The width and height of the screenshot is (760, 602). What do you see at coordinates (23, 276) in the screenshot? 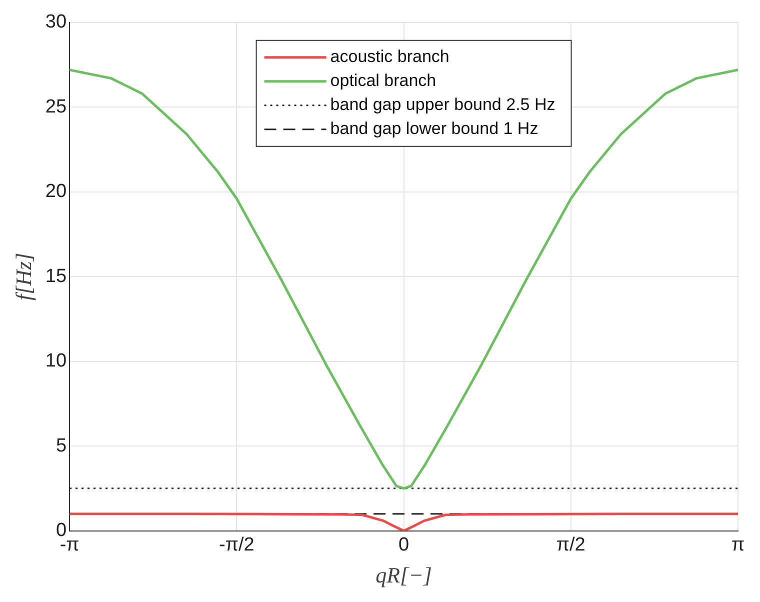
I see `y-axis-title: f[Hz]` at bounding box center [23, 276].